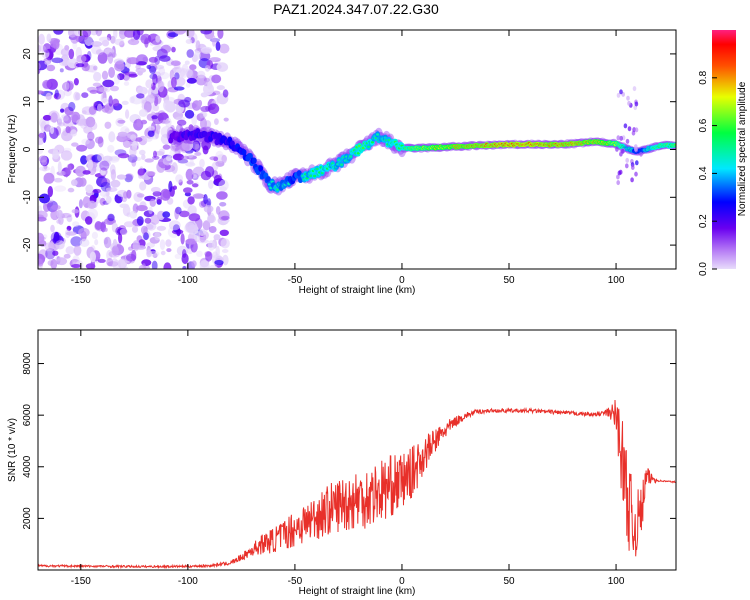 The width and height of the screenshot is (750, 600). What do you see at coordinates (703, 221) in the screenshot?
I see `colorbar-tick-label: 0.2` at bounding box center [703, 221].